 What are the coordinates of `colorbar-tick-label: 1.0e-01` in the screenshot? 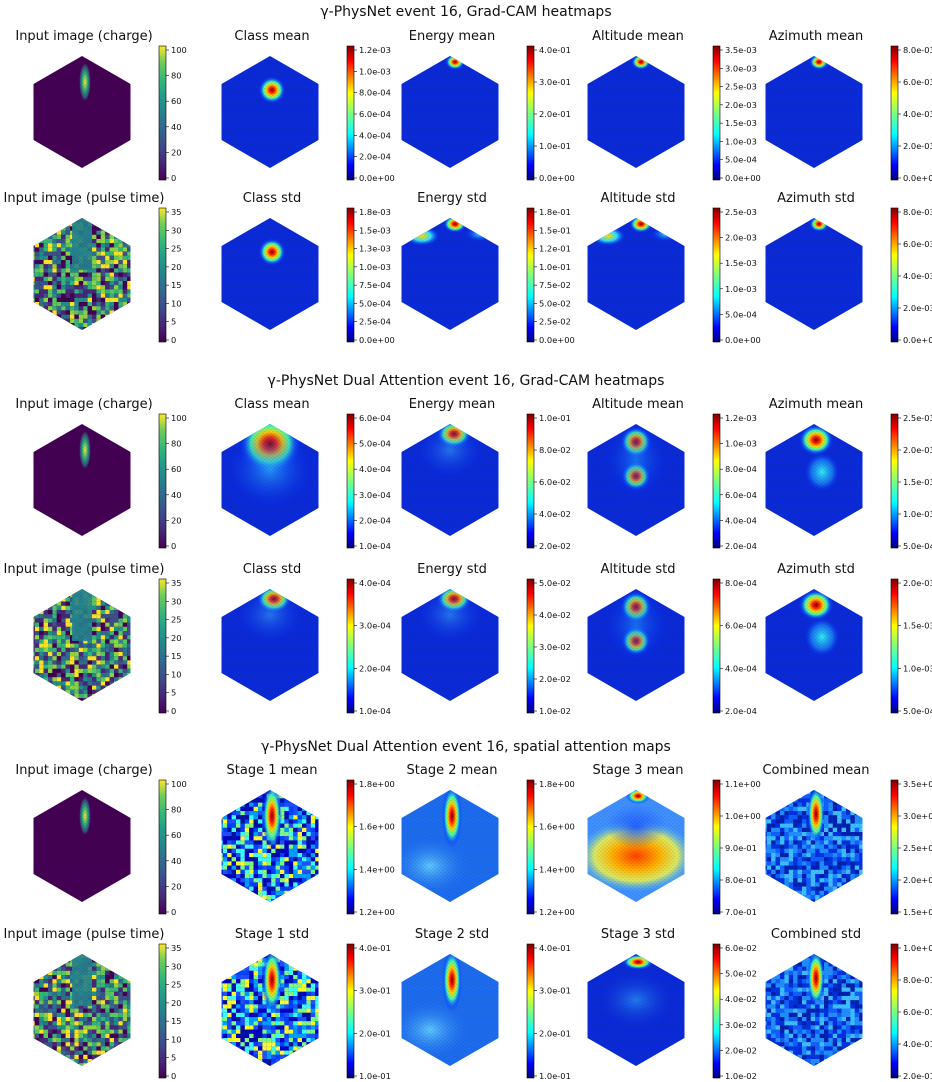 It's located at (555, 418).